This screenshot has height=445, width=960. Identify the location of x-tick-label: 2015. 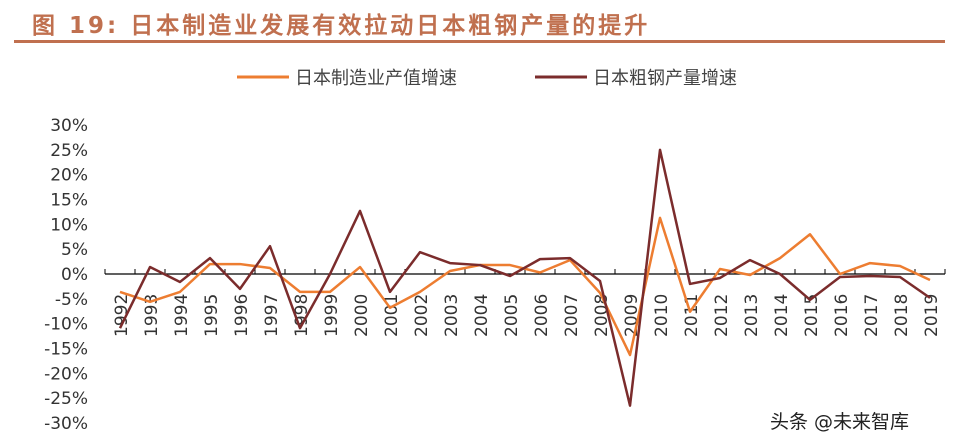
(812, 315).